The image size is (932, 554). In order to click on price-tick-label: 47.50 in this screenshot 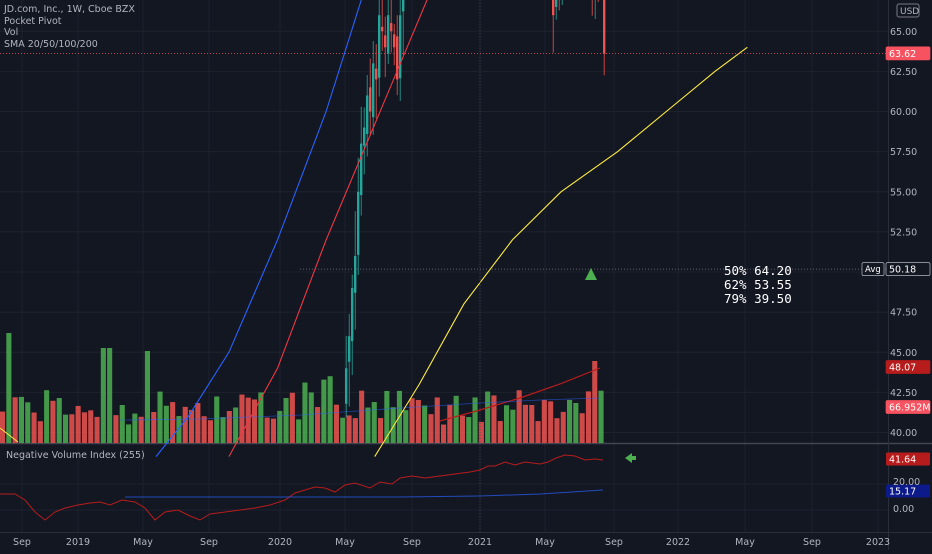, I will do `click(903, 313)`.